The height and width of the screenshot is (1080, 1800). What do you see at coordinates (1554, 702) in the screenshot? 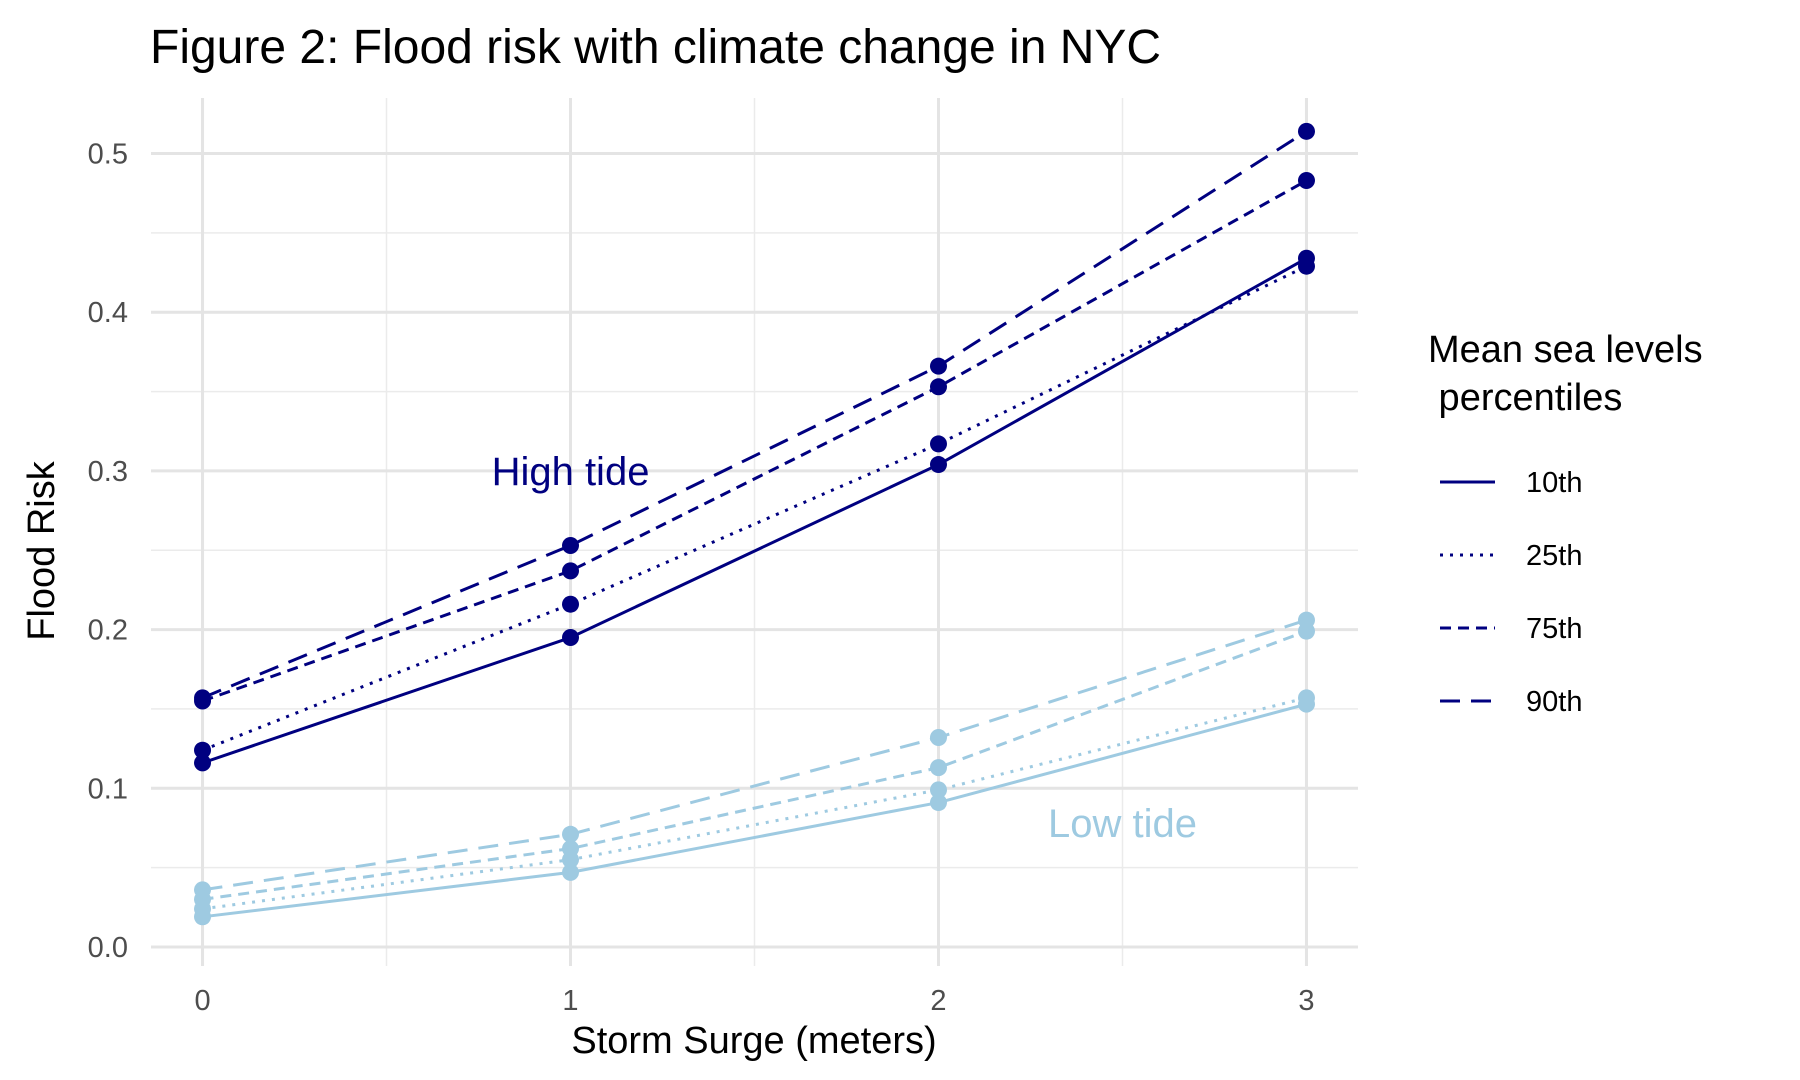
I see `legend-label-90th: 90th` at bounding box center [1554, 702].